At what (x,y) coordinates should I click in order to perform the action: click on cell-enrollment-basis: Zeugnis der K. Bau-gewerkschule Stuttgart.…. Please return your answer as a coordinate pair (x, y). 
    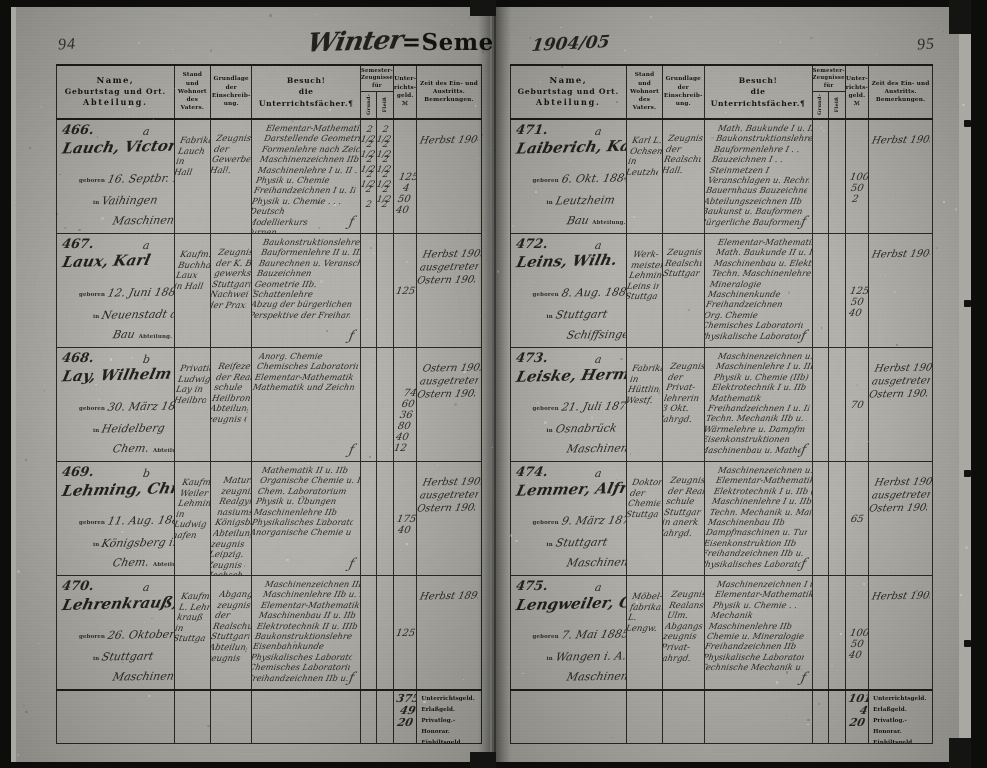
    Looking at the image, I should click on (231, 290).